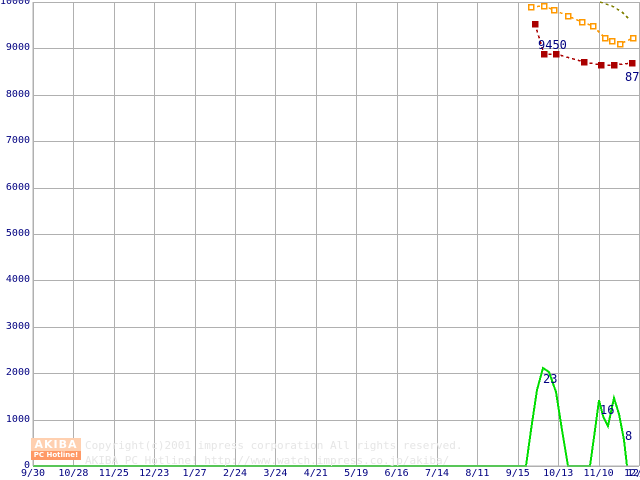  Describe the element at coordinates (17, 279) in the screenshot. I see `y-tick-label: 4000` at that location.